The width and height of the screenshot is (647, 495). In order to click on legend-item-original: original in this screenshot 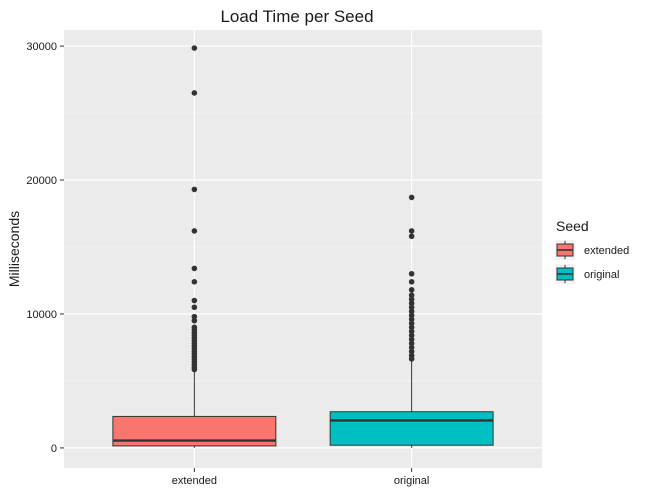, I will do `click(587, 274)`.